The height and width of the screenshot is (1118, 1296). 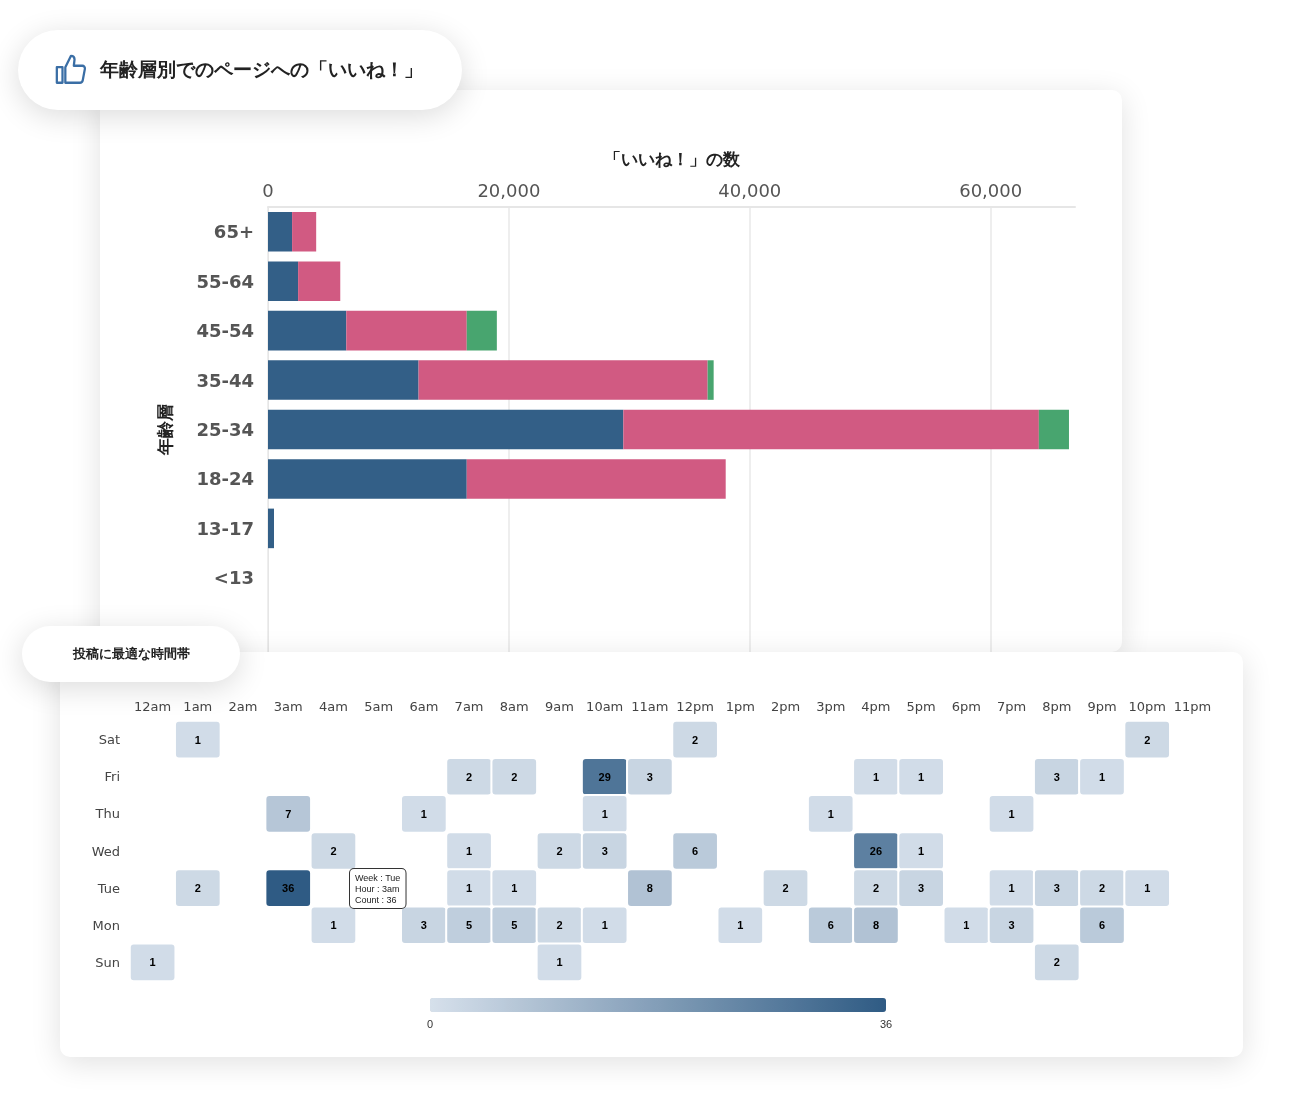 What do you see at coordinates (831, 706) in the screenshot?
I see `x-tick-label: 3pm` at bounding box center [831, 706].